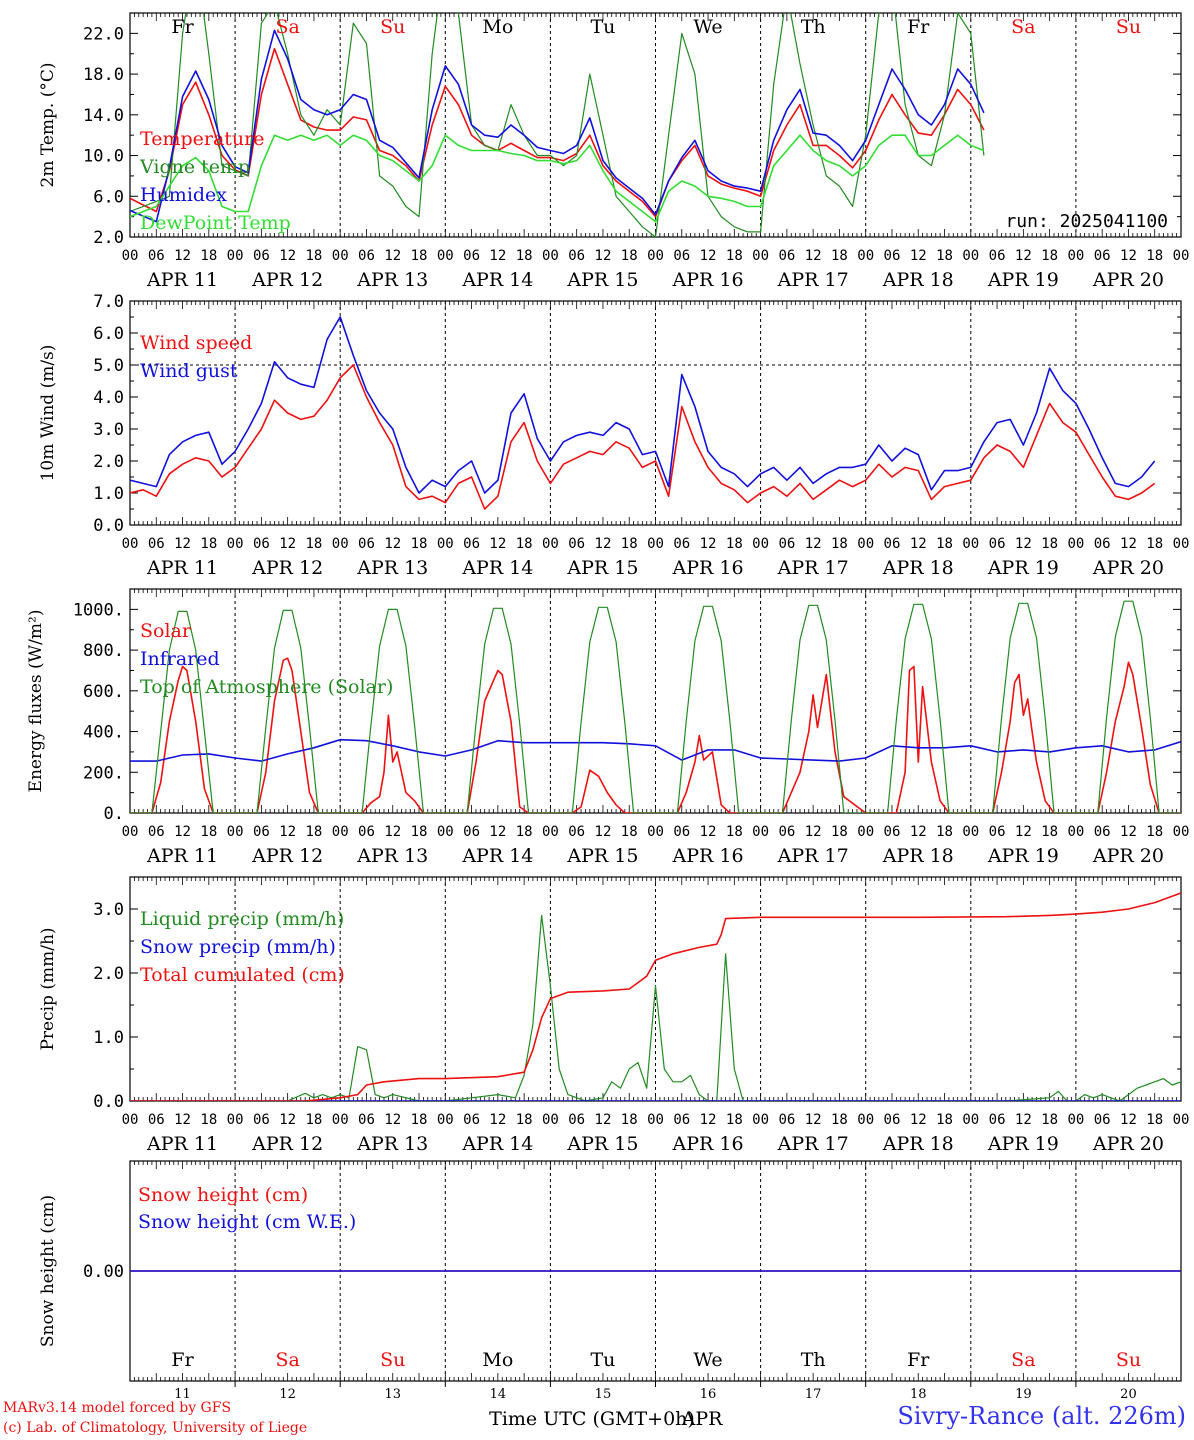  Describe the element at coordinates (182, 1144) in the screenshot. I see `day-label: APR 11` at that location.